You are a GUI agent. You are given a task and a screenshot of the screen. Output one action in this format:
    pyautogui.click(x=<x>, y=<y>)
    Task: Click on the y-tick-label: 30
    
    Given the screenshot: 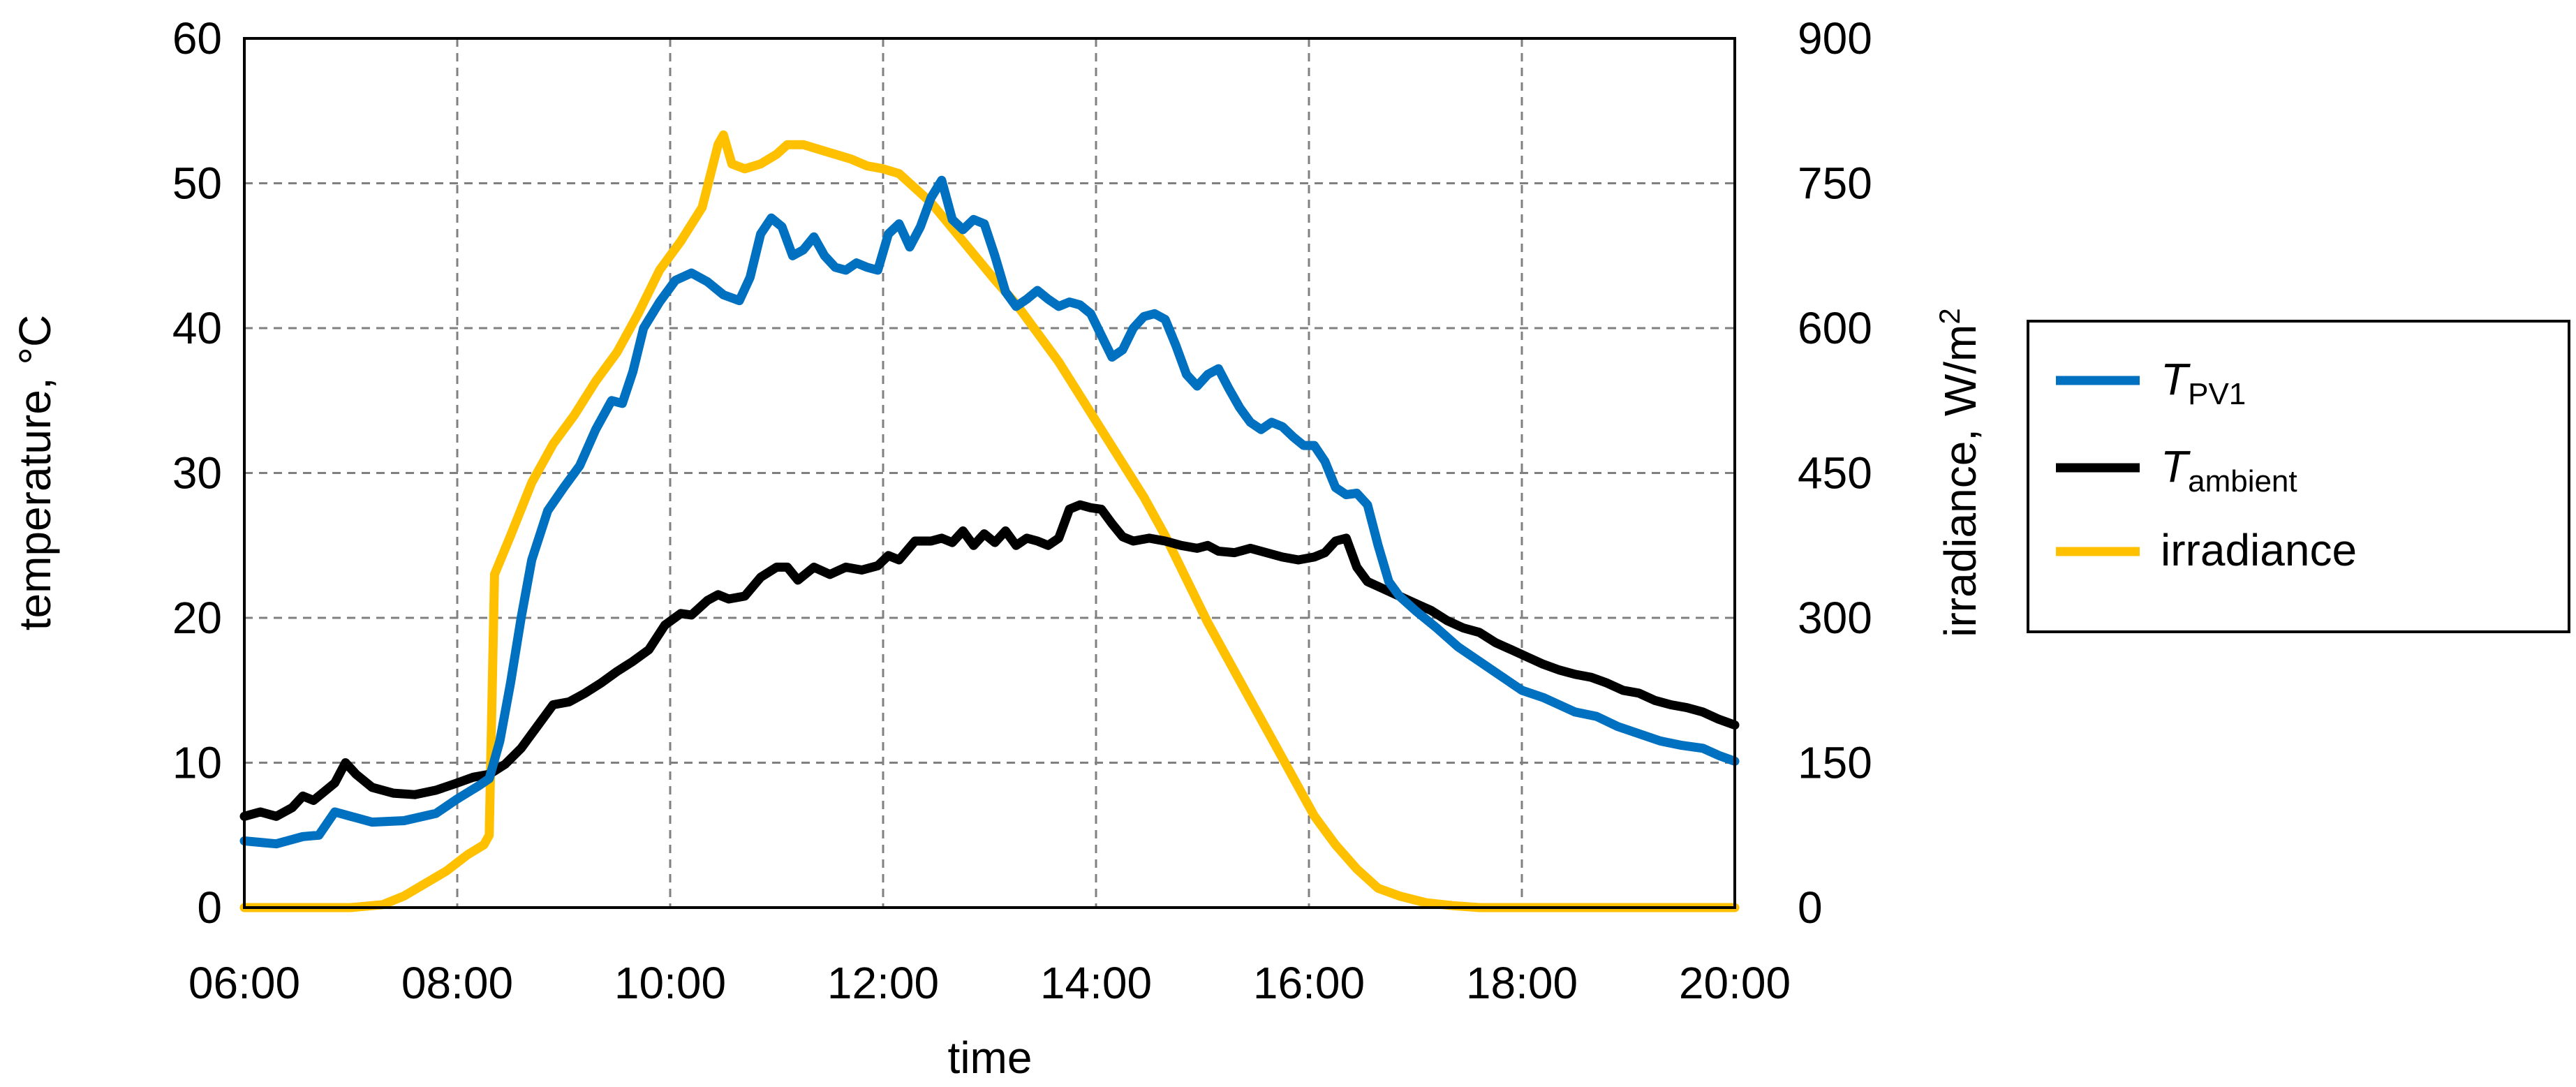 What is the action you would take?
    pyautogui.click(x=197, y=473)
    